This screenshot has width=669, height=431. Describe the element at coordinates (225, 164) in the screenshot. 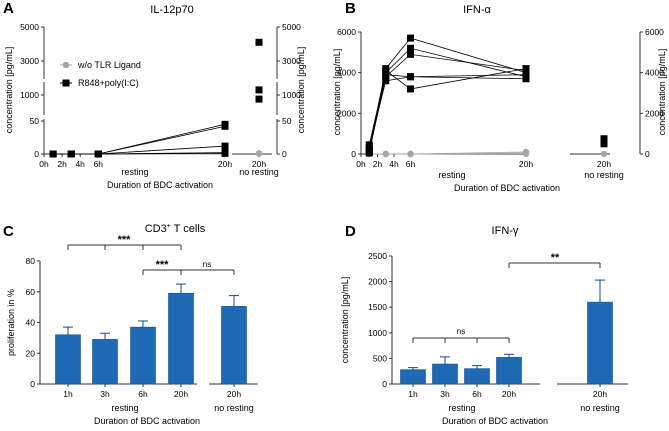

I see `a-xtick-label: 20h` at that location.